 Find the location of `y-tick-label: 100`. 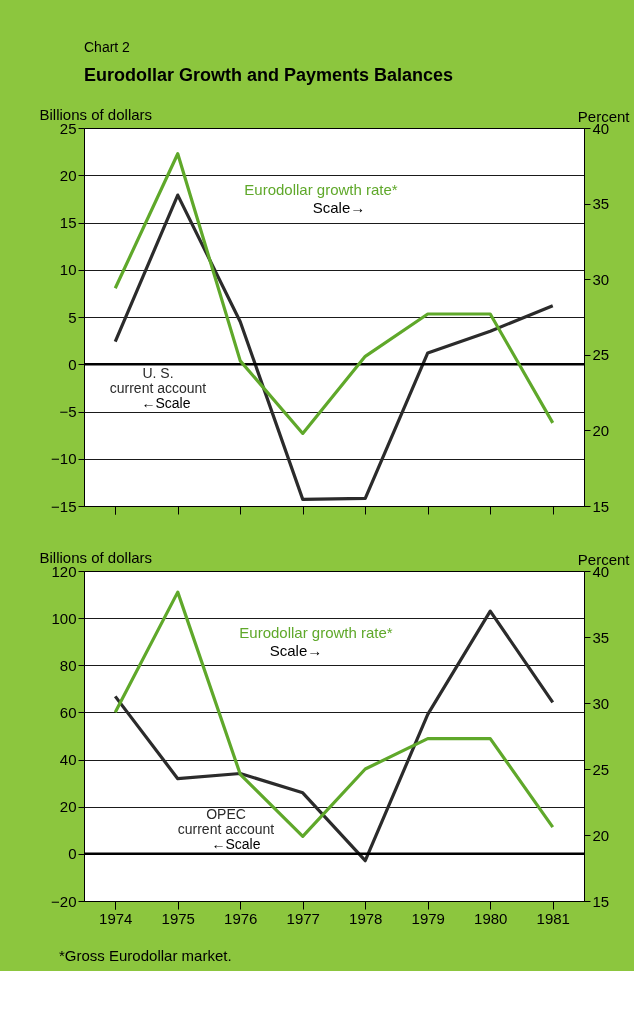

y-tick-label: 100 is located at coordinates (64, 618).